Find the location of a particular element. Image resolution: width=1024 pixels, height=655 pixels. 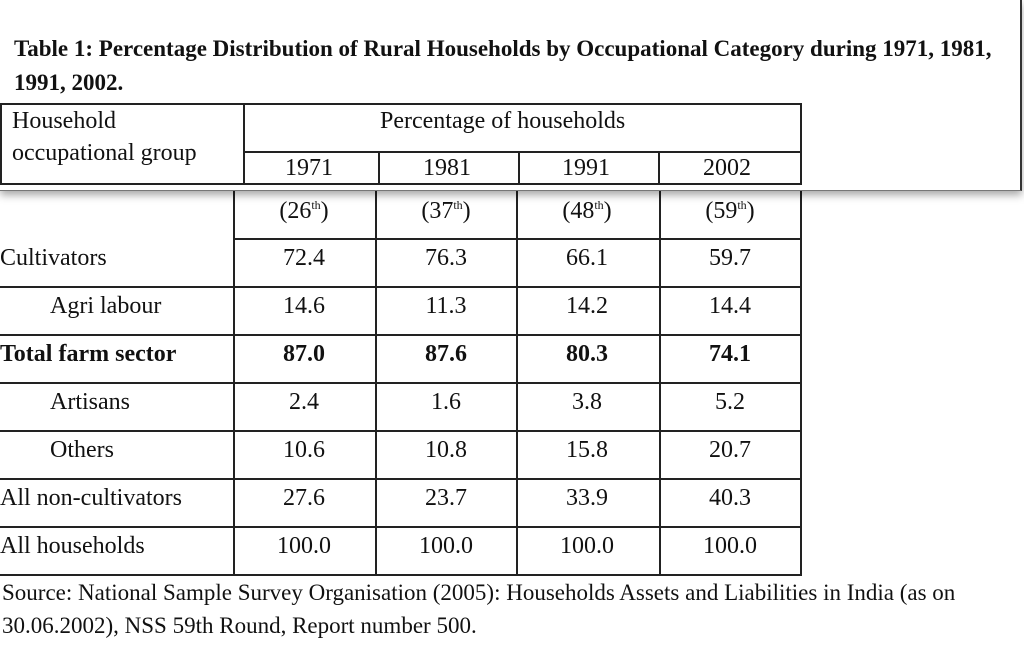

cell-value: 11.3 is located at coordinates (446, 306).